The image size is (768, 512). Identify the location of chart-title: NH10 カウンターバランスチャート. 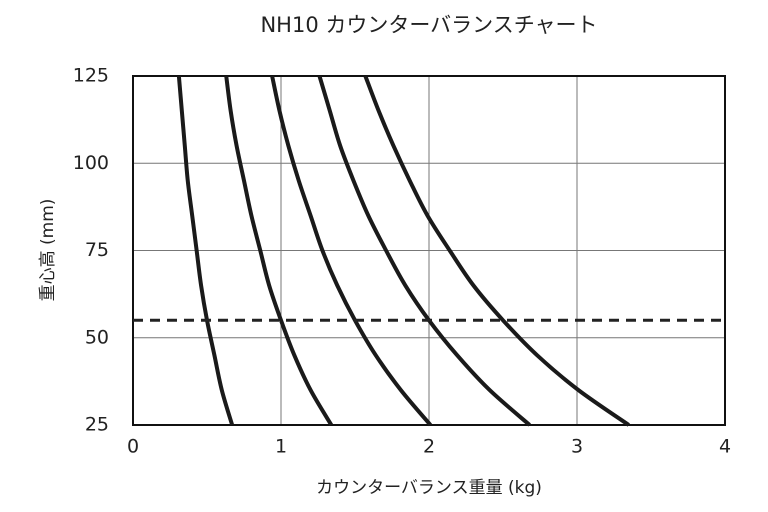
(428, 25).